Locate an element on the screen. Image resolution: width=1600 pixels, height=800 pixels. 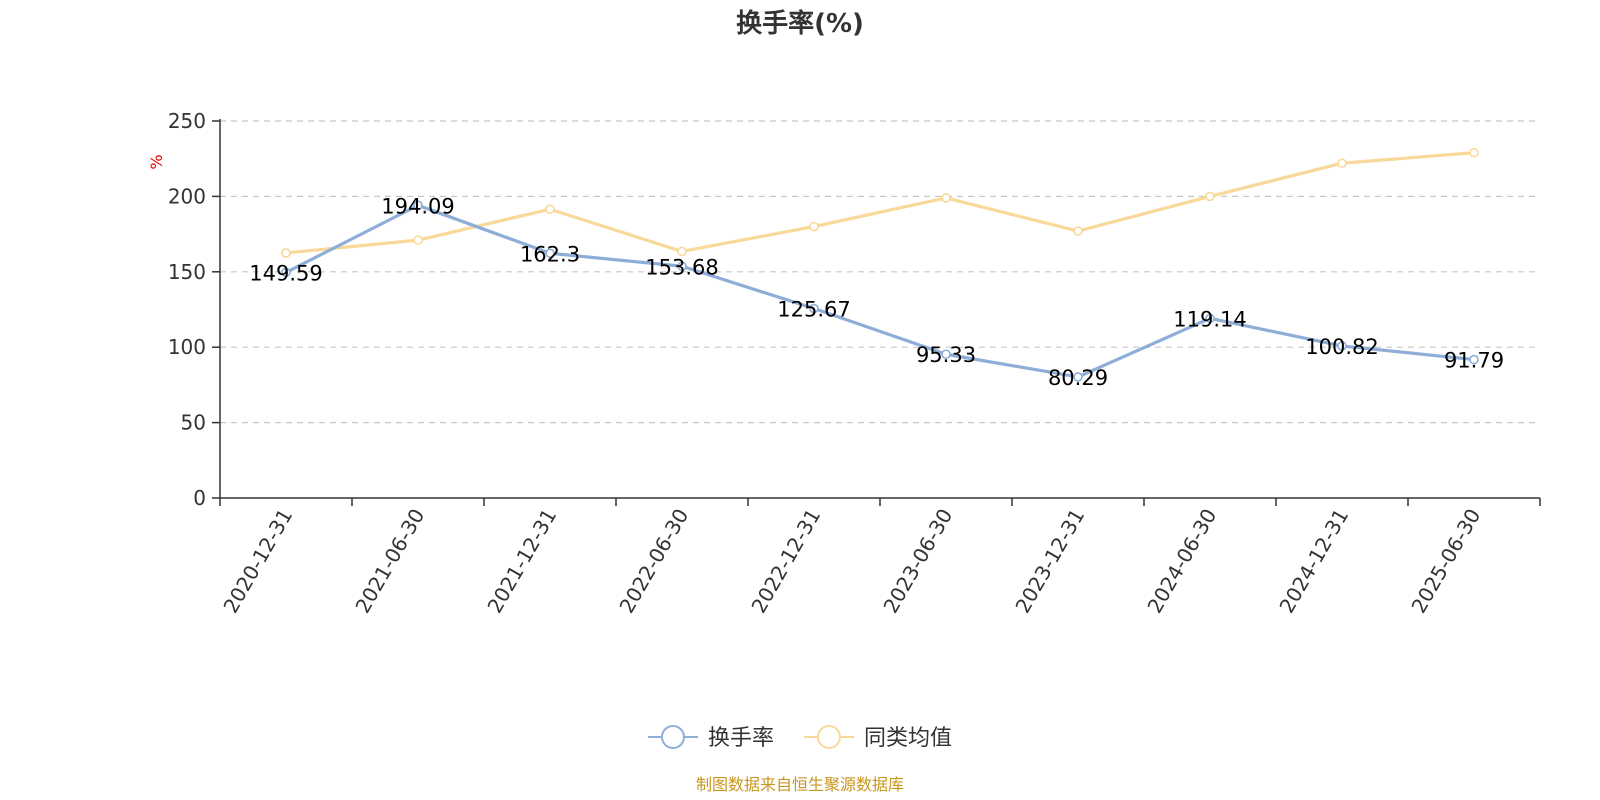
y-tick-label: 50 is located at coordinates (193, 423).